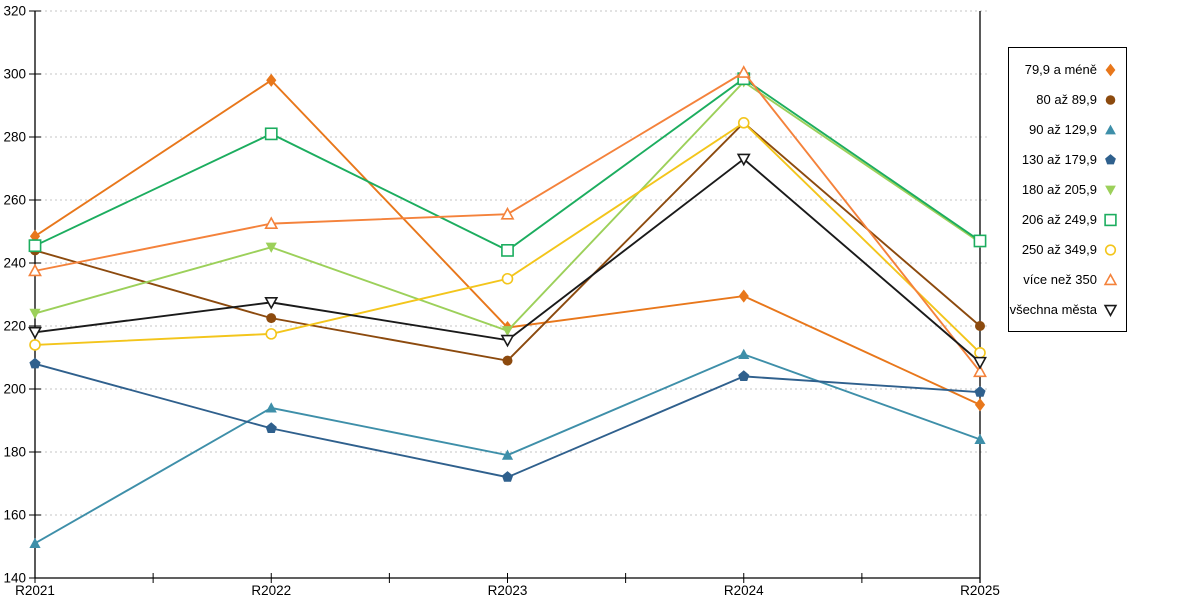 The image size is (1200, 600). I want to click on triangle-down-filled-legend-icon, so click(1110, 190).